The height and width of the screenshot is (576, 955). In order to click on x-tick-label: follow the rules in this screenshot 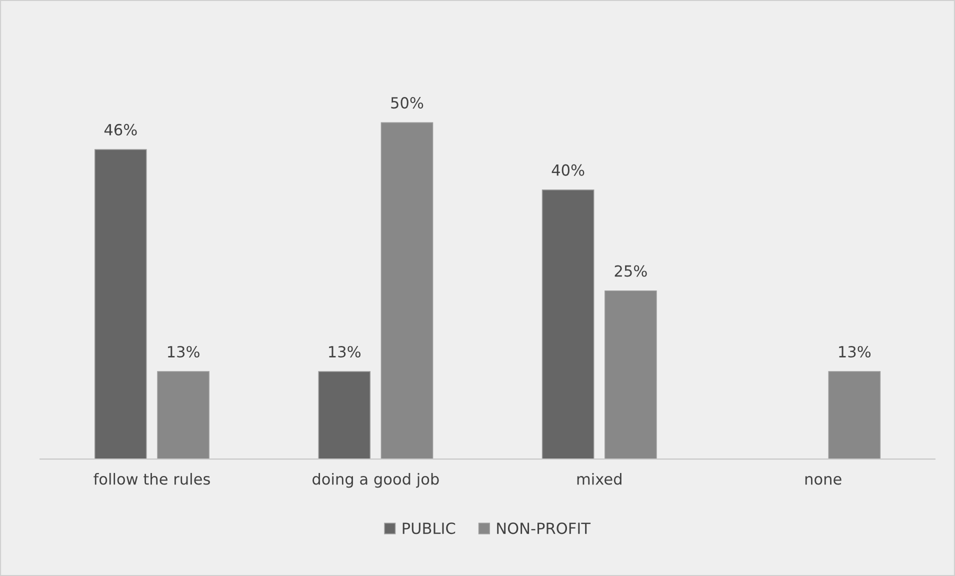, I will do `click(152, 478)`.